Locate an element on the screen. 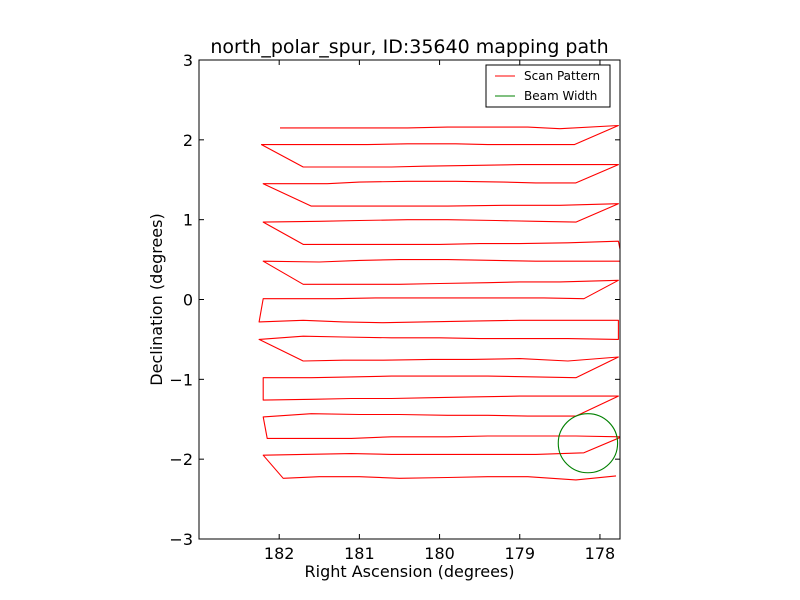 The height and width of the screenshot is (600, 800). x-tick-label: 182 is located at coordinates (279, 553).